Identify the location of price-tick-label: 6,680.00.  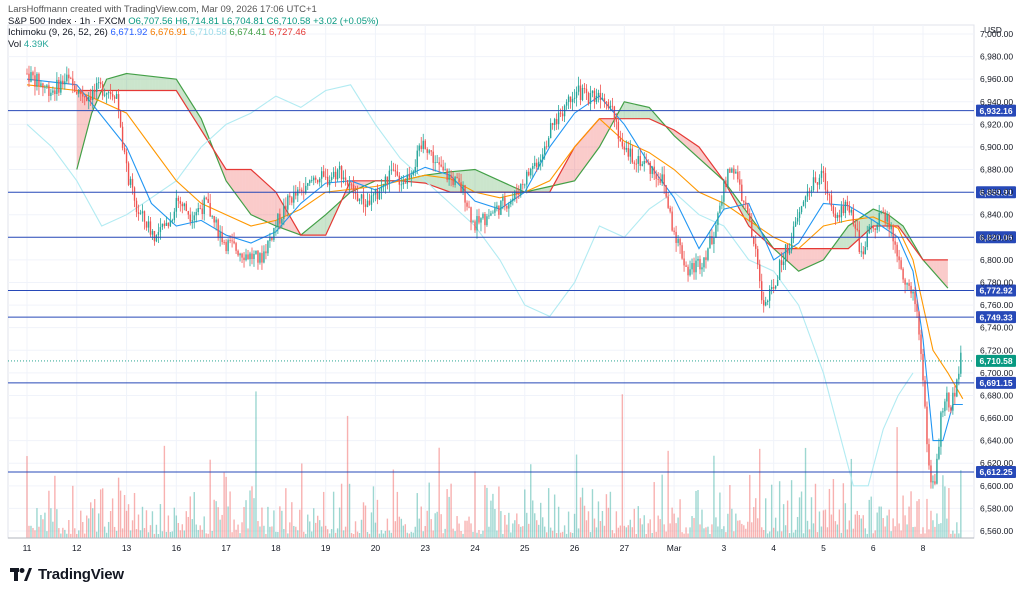
(996, 395).